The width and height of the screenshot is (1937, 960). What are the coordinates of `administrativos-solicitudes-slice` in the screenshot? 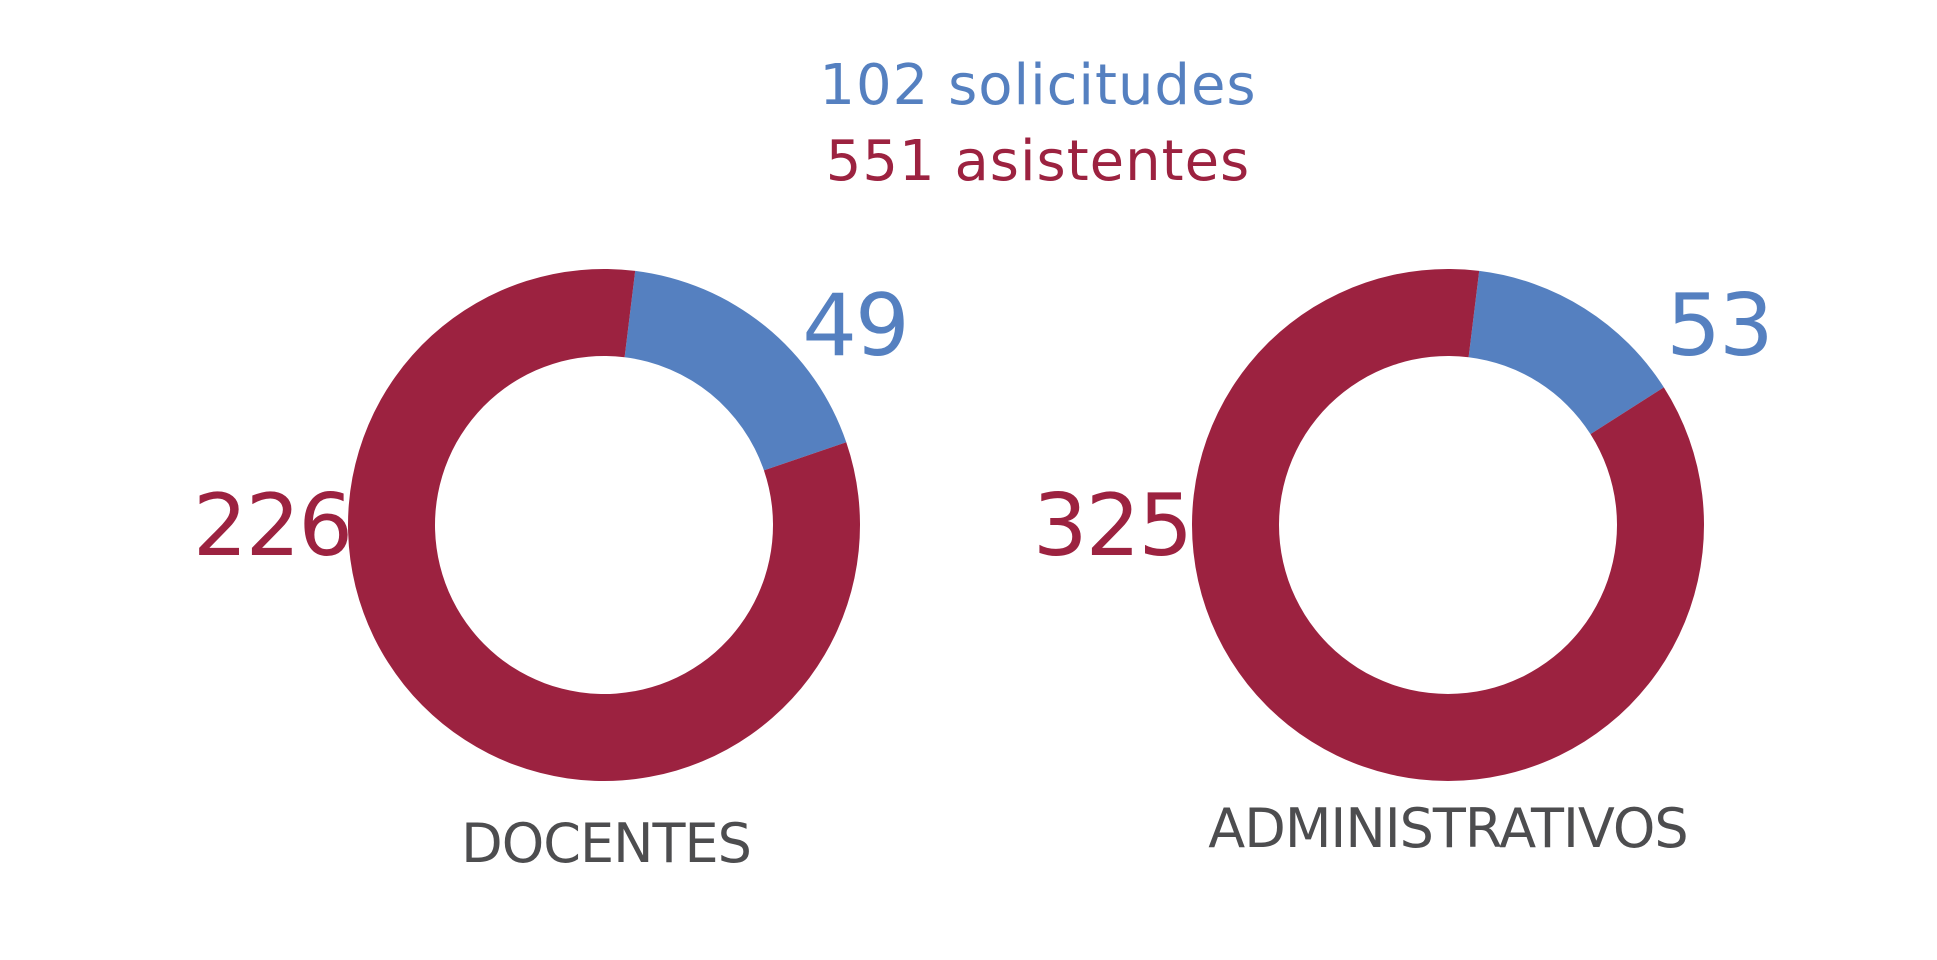 It's located at (1566, 352).